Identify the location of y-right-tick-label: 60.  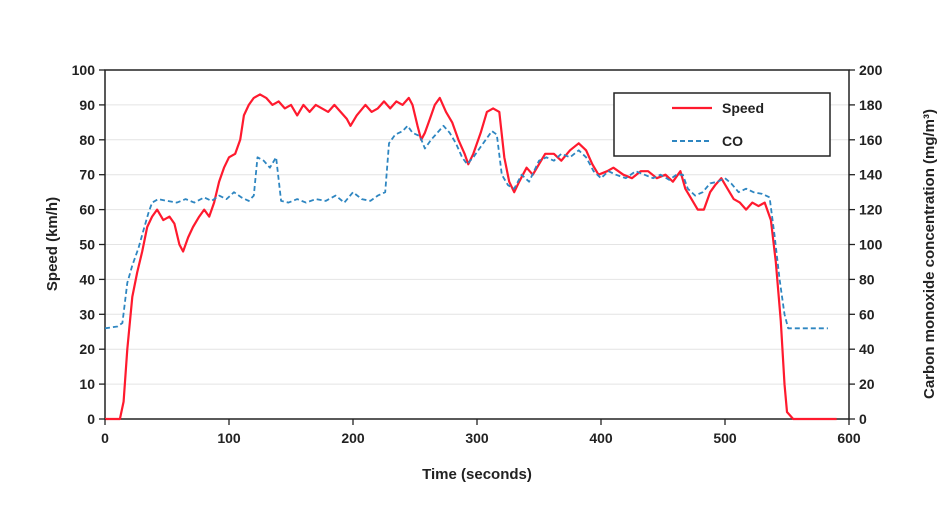
(867, 314).